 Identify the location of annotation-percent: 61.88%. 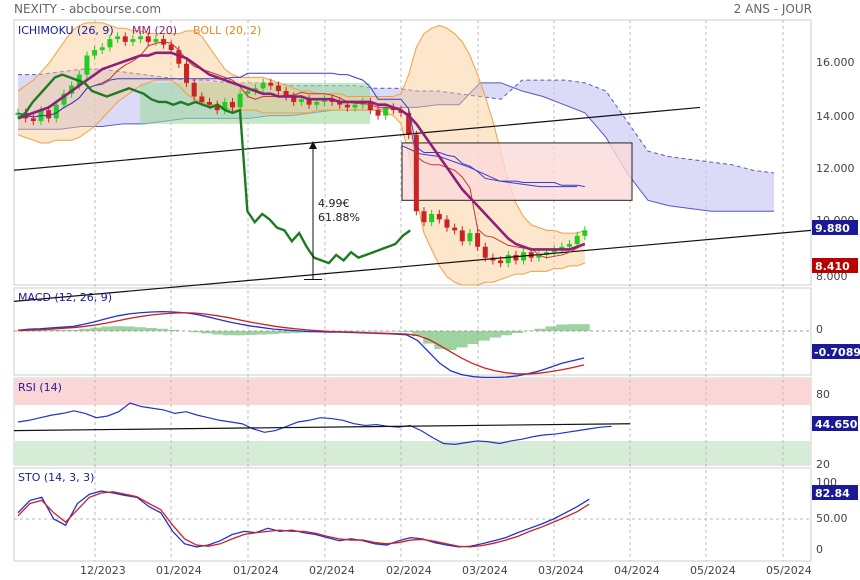
(339, 217).